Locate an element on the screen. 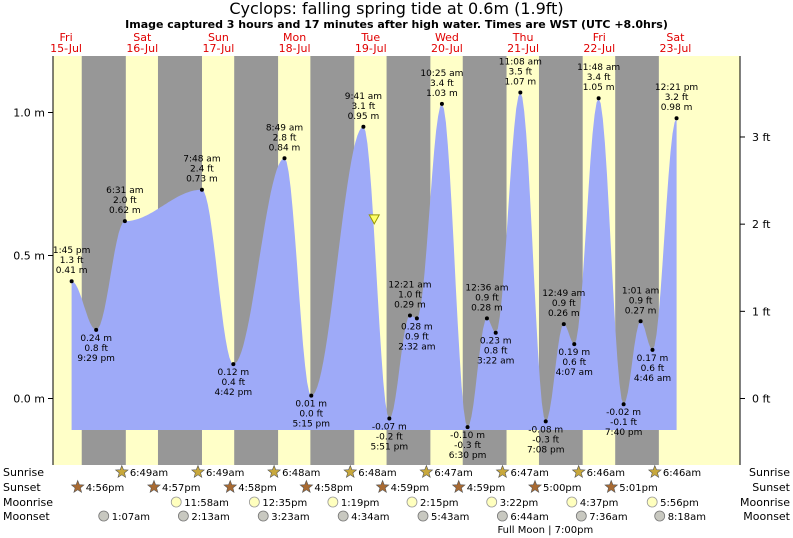  sunrise-time: 6:46am is located at coordinates (682, 473).